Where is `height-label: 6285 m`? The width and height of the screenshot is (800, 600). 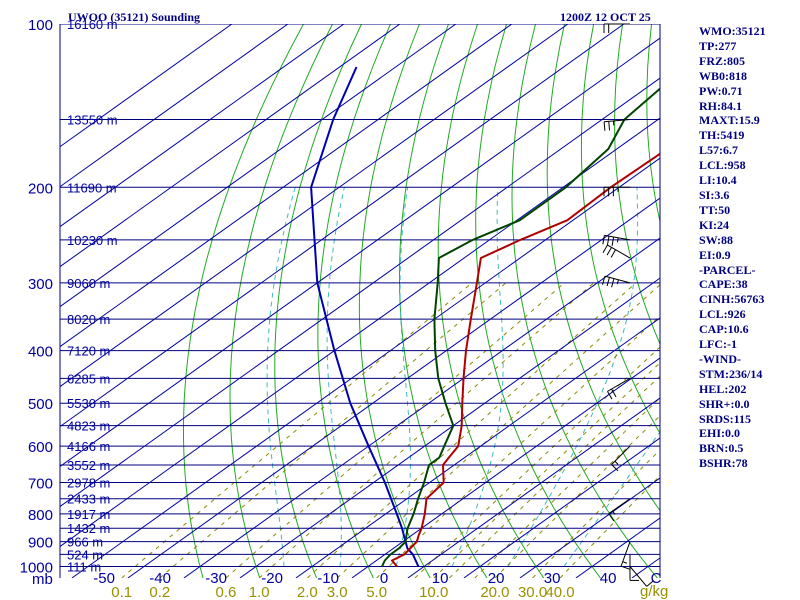
height-label: 6285 m is located at coordinates (88, 378).